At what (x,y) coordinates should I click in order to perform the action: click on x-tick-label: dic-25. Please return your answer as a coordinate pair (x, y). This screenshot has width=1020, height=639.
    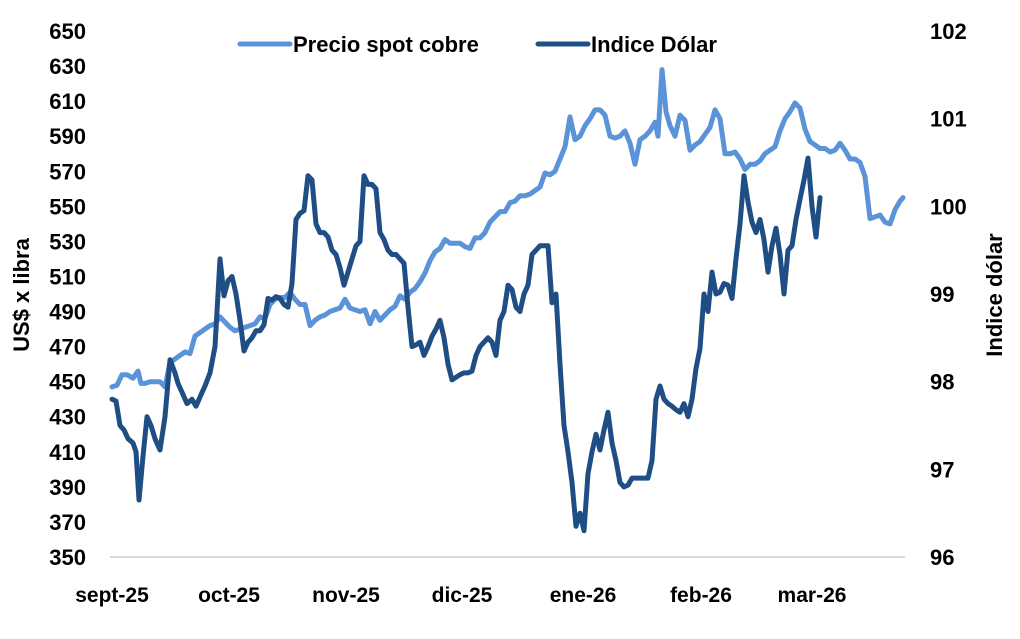
    Looking at the image, I should click on (462, 595).